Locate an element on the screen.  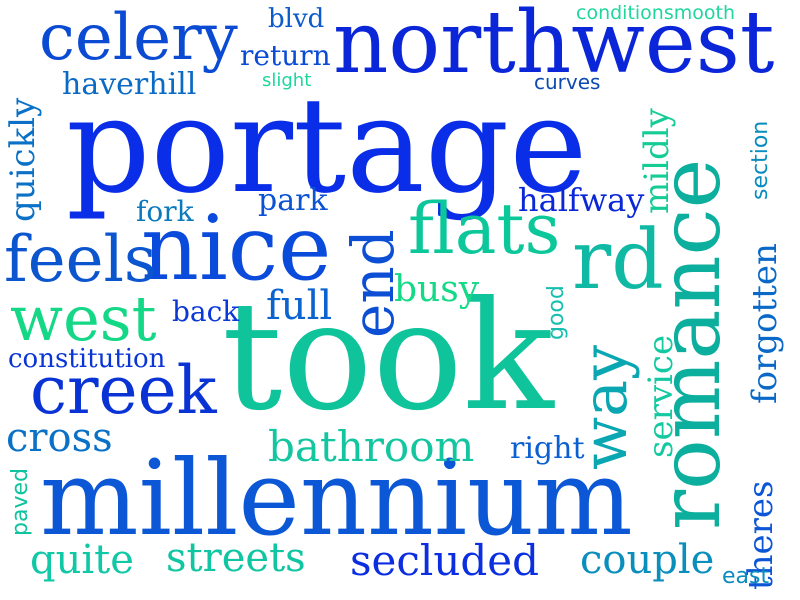
word-bathroom: bathroom is located at coordinates (371, 446).